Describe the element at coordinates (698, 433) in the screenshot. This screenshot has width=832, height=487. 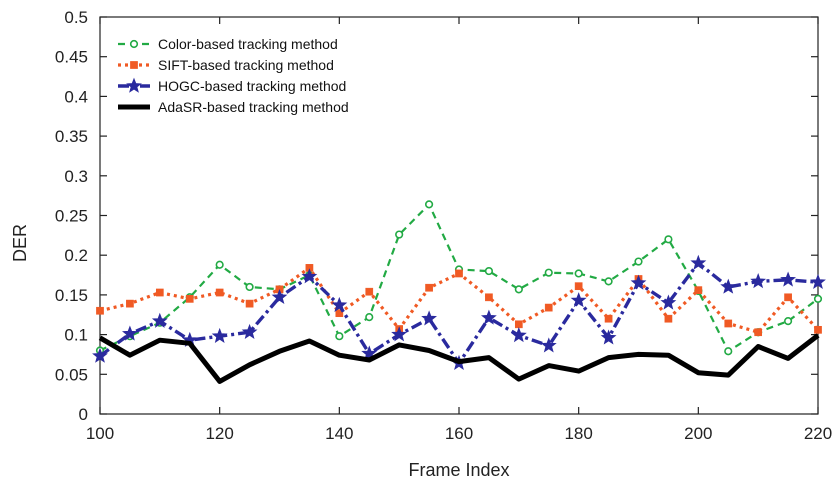
I see `x-tick-label: 200` at that location.